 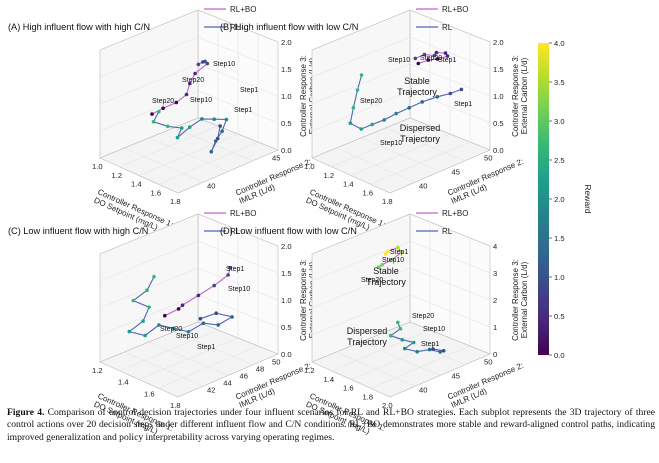 What do you see at coordinates (495, 354) in the screenshot?
I see `z-tick-label: 0` at bounding box center [495, 354].